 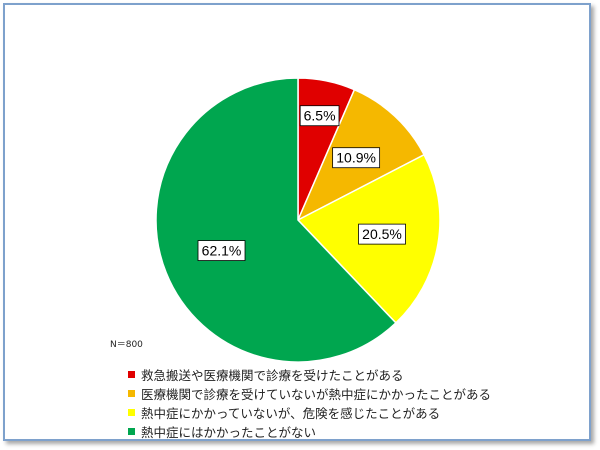 I want to click on data-label-text: 20.5%, so click(x=382, y=234).